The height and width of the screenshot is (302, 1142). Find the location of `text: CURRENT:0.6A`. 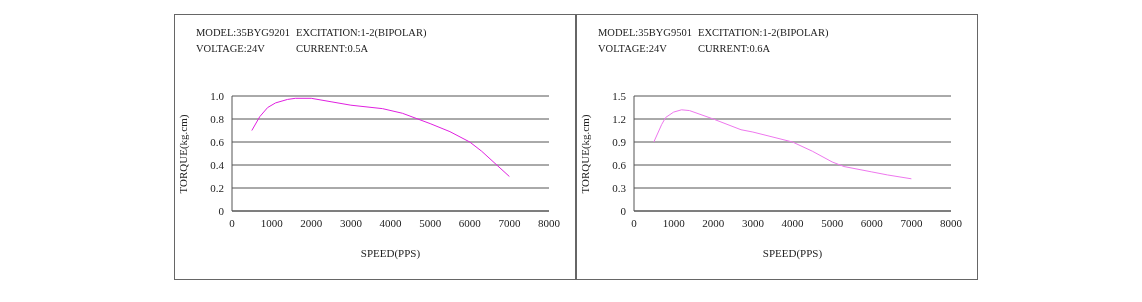

text: CURRENT:0.6A is located at coordinates (735, 49).